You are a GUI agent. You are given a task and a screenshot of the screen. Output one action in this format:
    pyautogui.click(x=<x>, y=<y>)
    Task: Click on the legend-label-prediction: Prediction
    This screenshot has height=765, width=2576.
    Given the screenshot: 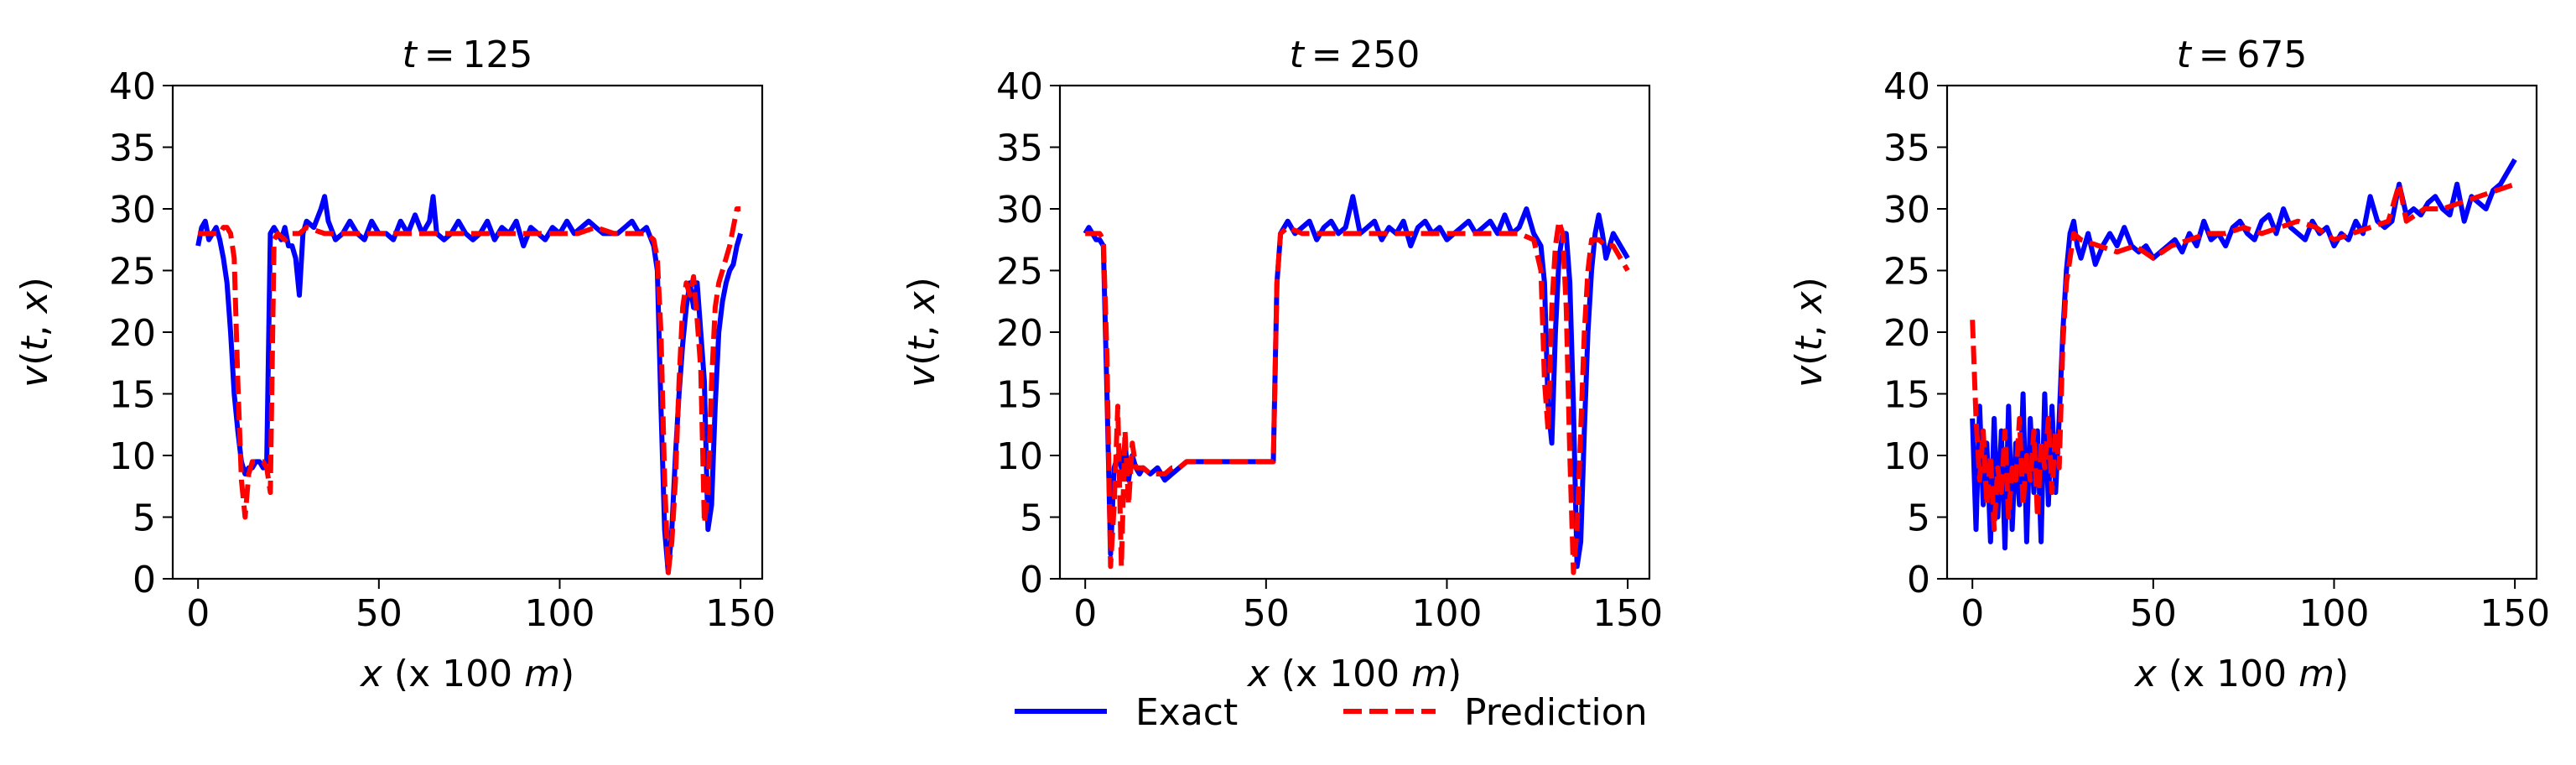 What is the action you would take?
    pyautogui.click(x=1556, y=712)
    